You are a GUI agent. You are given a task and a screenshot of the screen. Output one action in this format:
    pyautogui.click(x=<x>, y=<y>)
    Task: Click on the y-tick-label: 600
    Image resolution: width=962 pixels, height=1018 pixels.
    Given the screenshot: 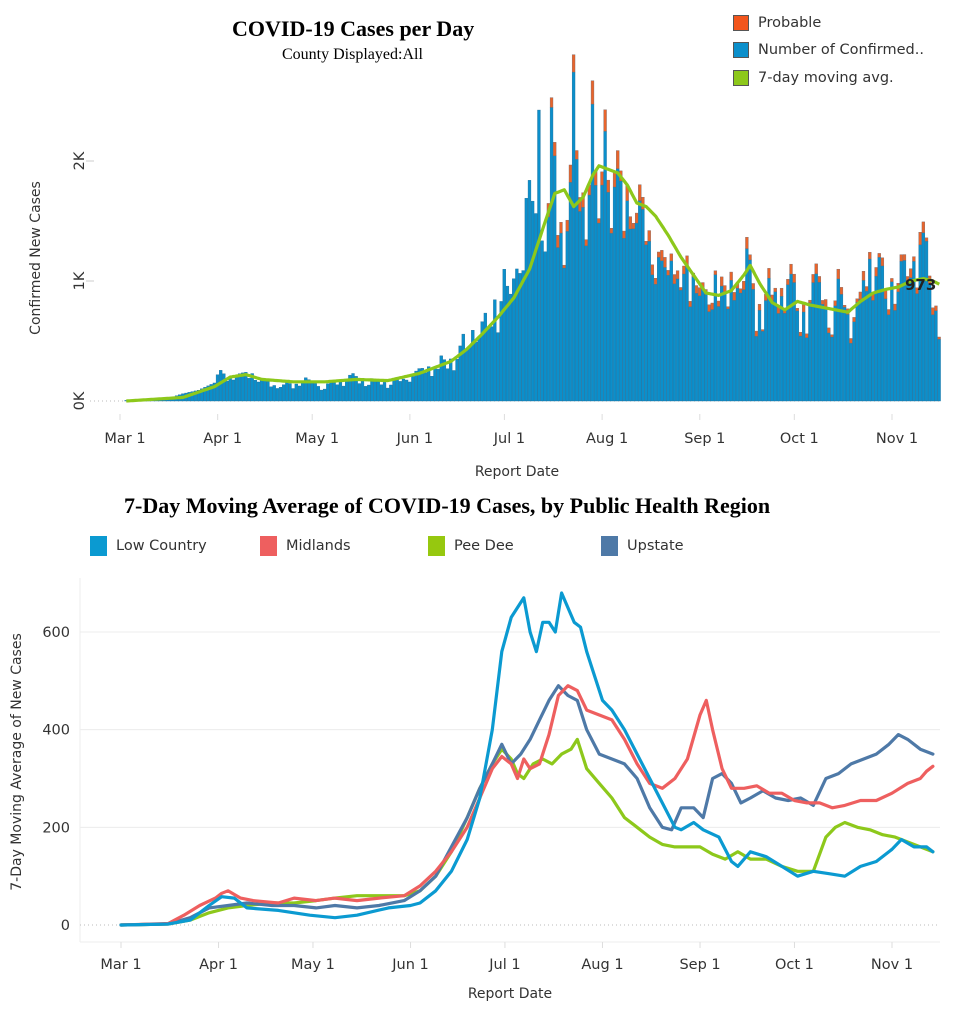 What is the action you would take?
    pyautogui.click(x=56, y=633)
    